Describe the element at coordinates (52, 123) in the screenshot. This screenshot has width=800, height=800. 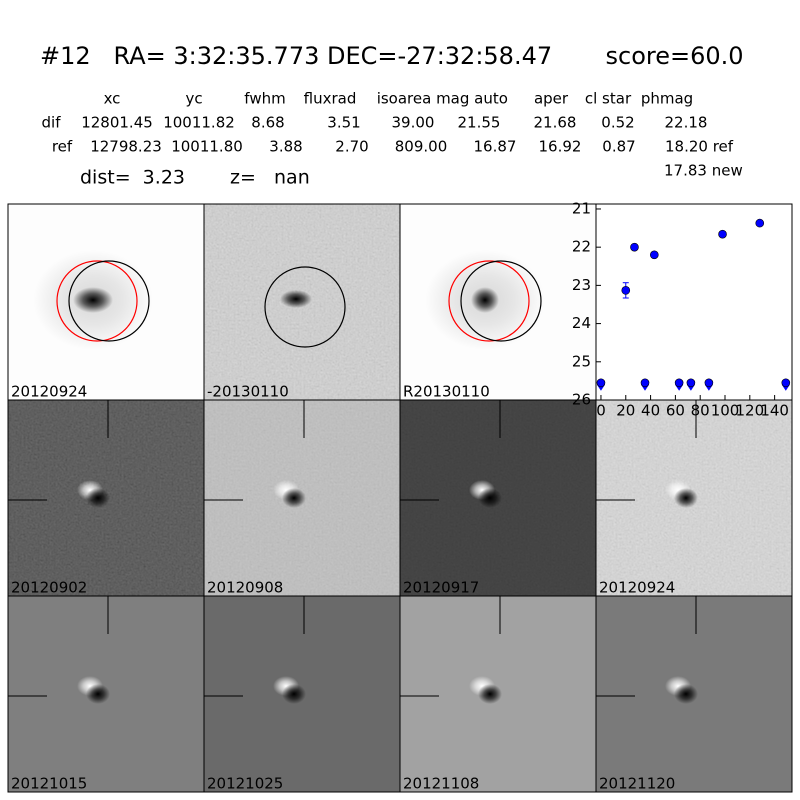
I see `row-label: dif` at that location.